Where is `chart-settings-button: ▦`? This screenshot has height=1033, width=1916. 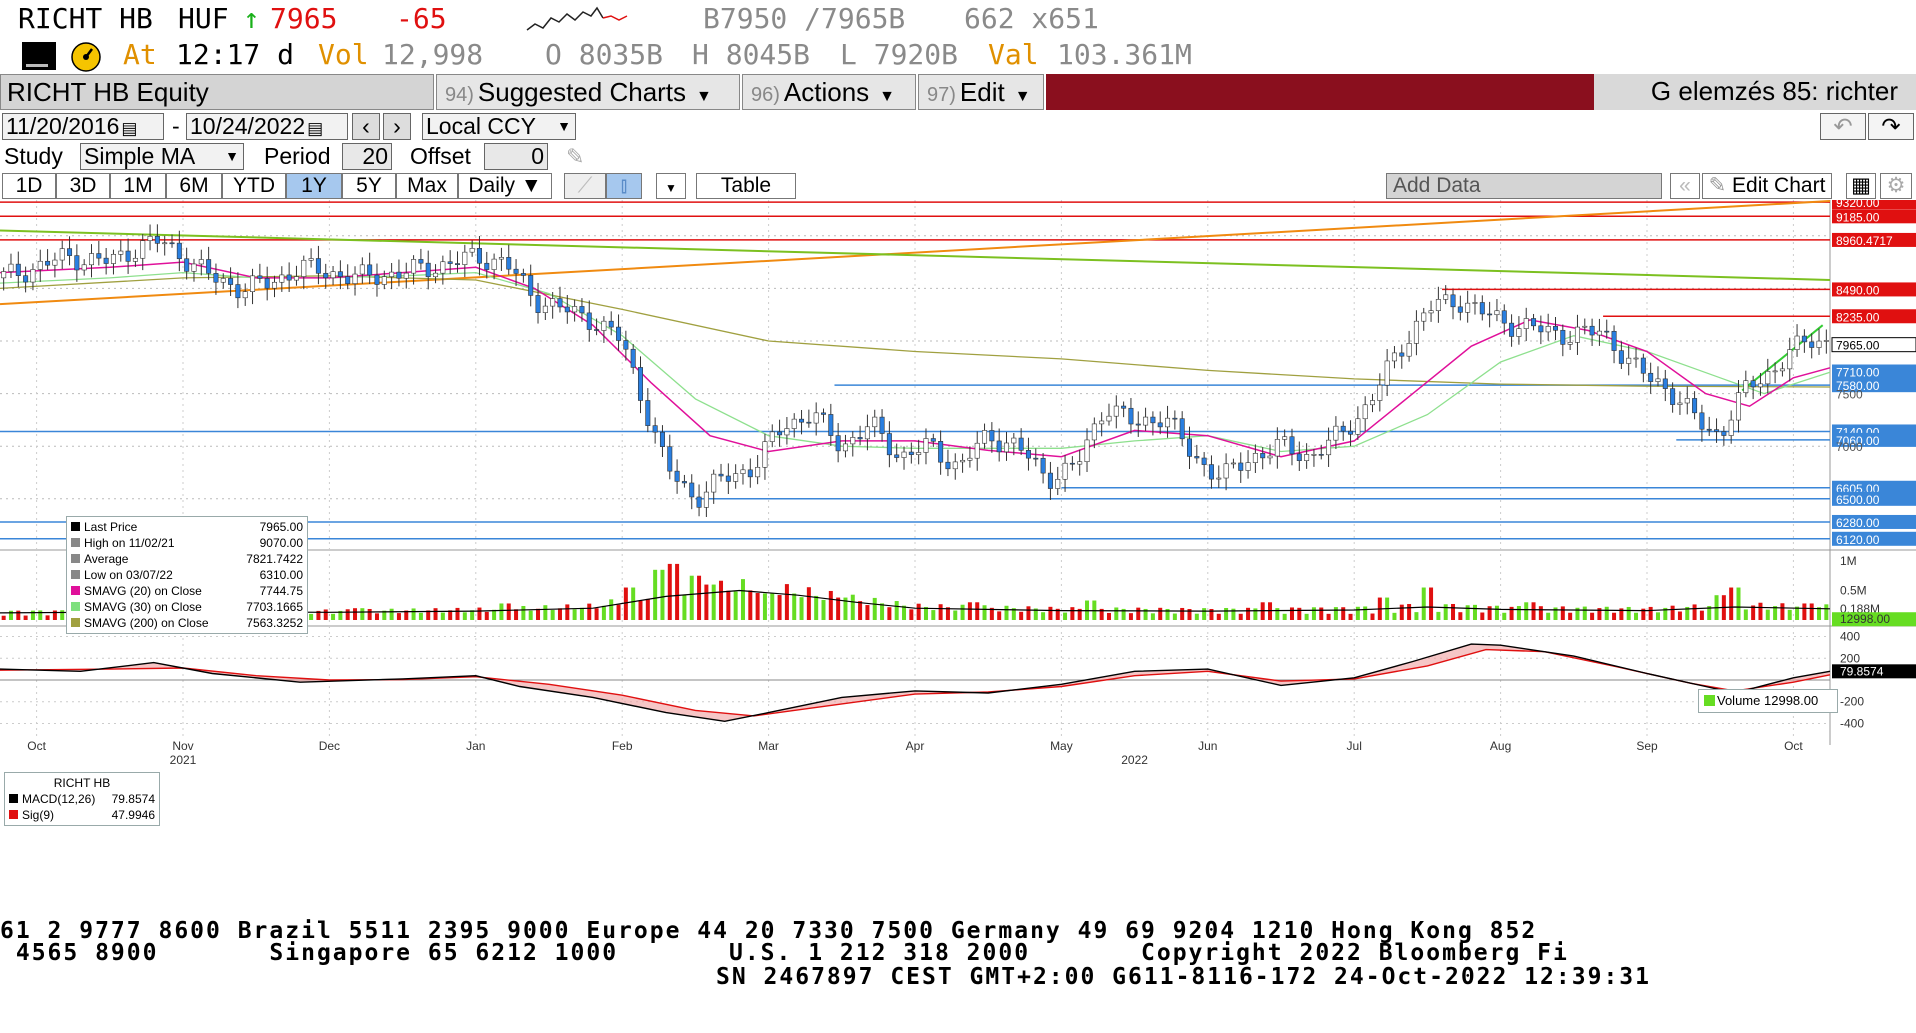 chart-settings-button: ▦ is located at coordinates (1861, 186).